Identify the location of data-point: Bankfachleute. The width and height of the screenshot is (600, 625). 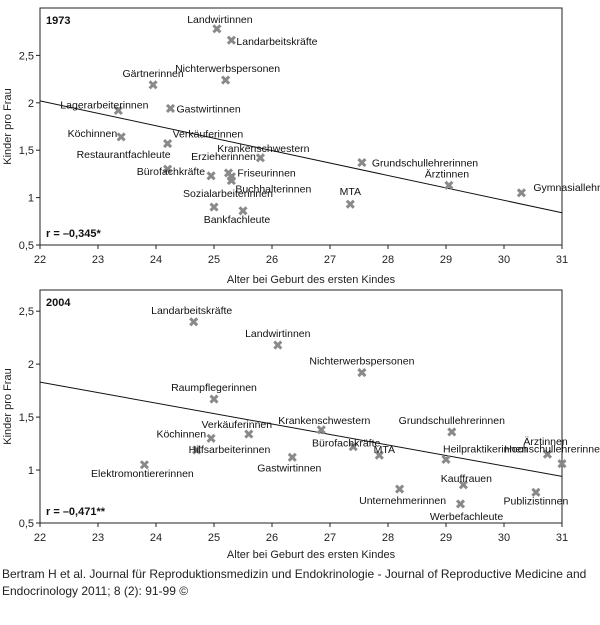
(237, 216).